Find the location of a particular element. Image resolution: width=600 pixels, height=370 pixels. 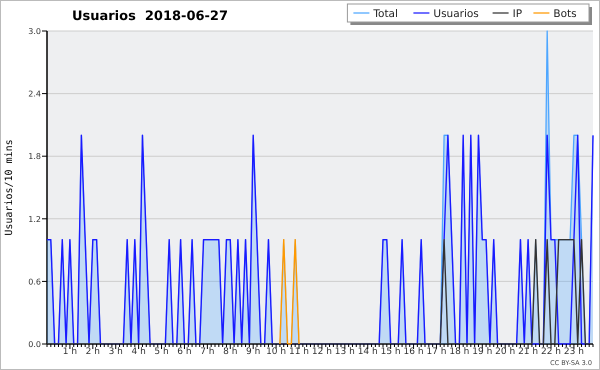

y-tick-label: 0.0 is located at coordinates (34, 344).